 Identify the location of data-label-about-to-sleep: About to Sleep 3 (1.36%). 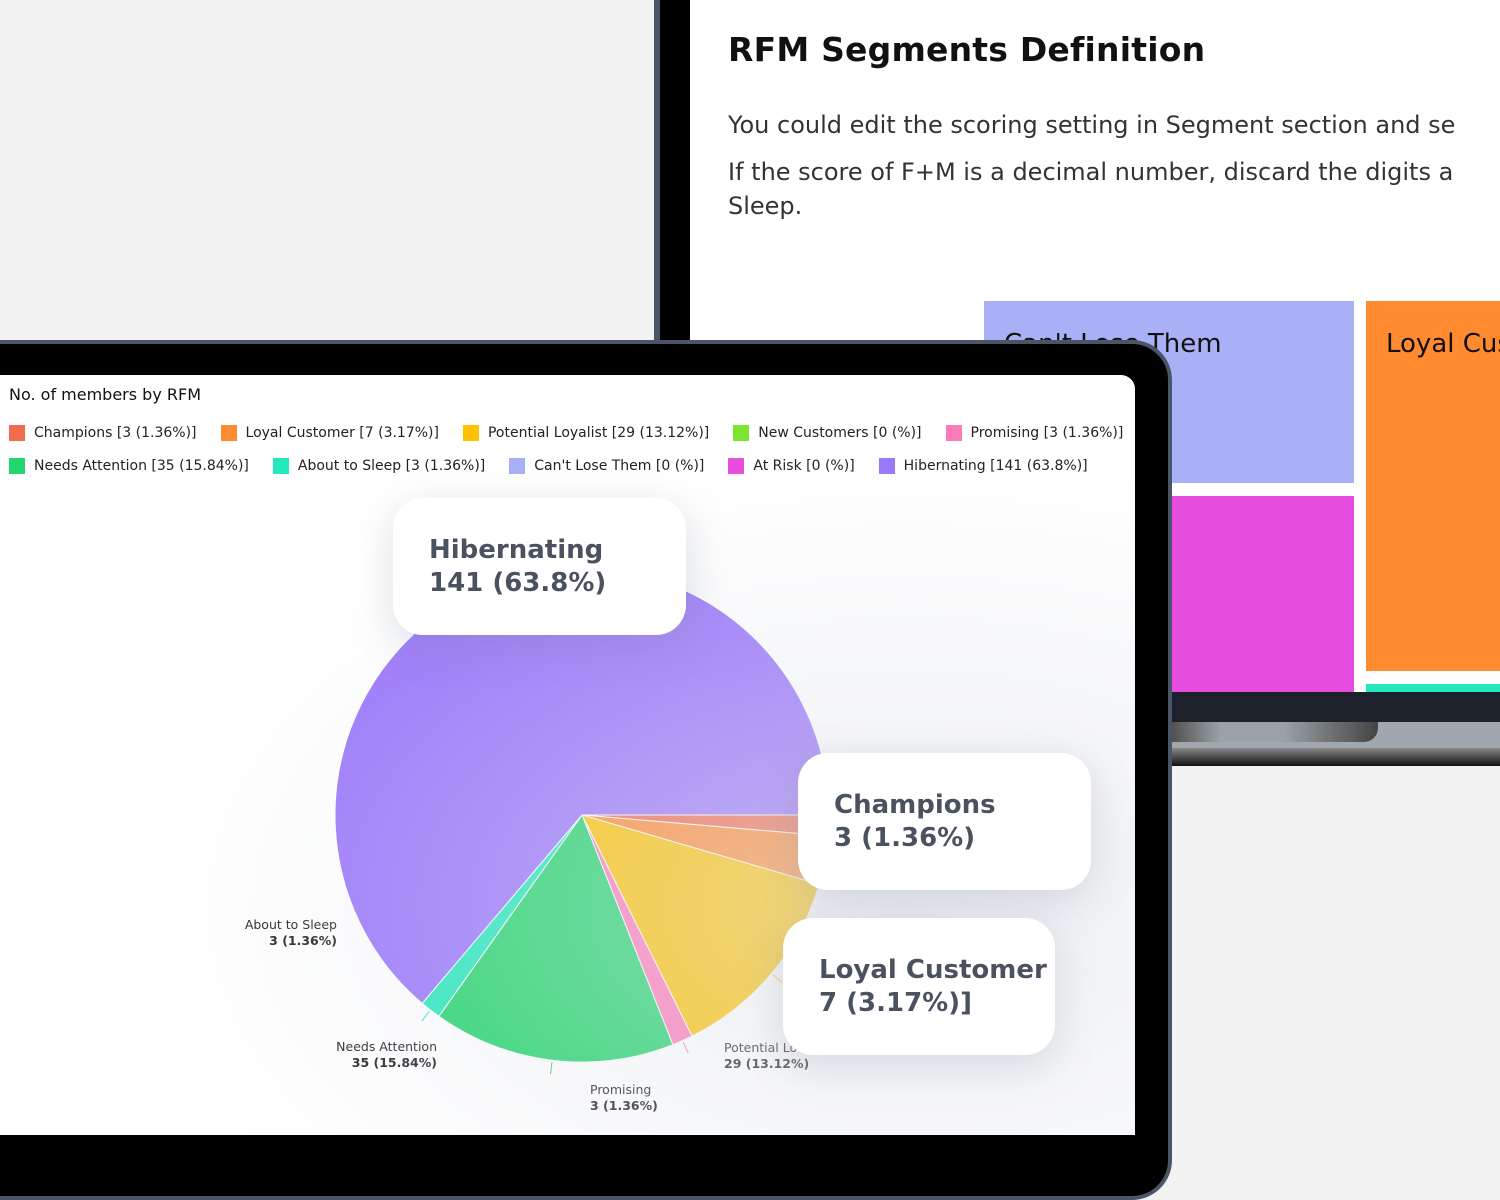
(290, 933).